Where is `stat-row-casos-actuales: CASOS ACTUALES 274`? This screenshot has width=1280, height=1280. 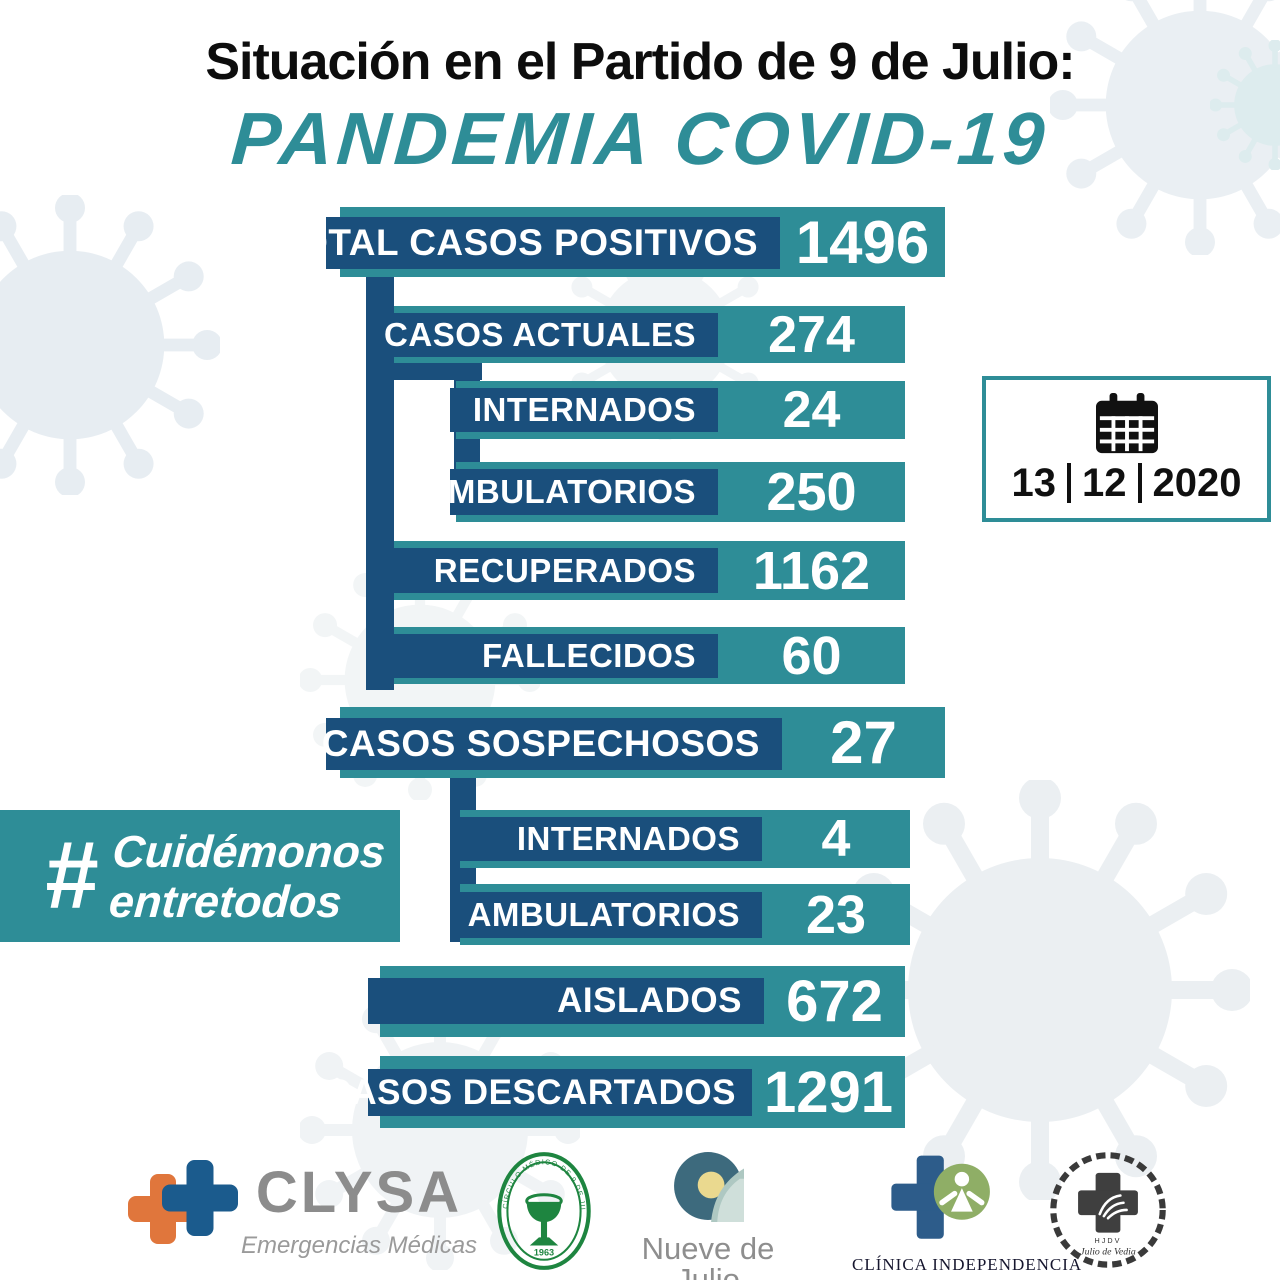 stat-row-casos-actuales: CASOS ACTUALES 274 is located at coordinates (644, 334).